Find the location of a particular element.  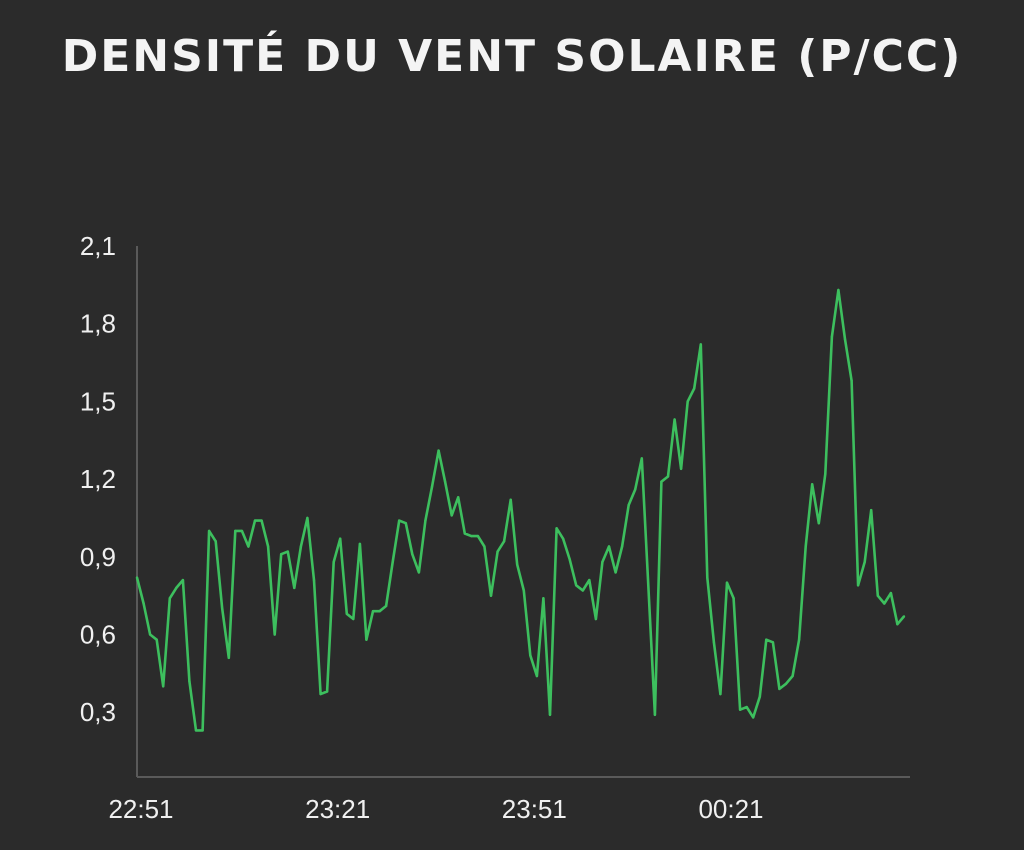

x-tick-label: 00:21 is located at coordinates (730, 809).